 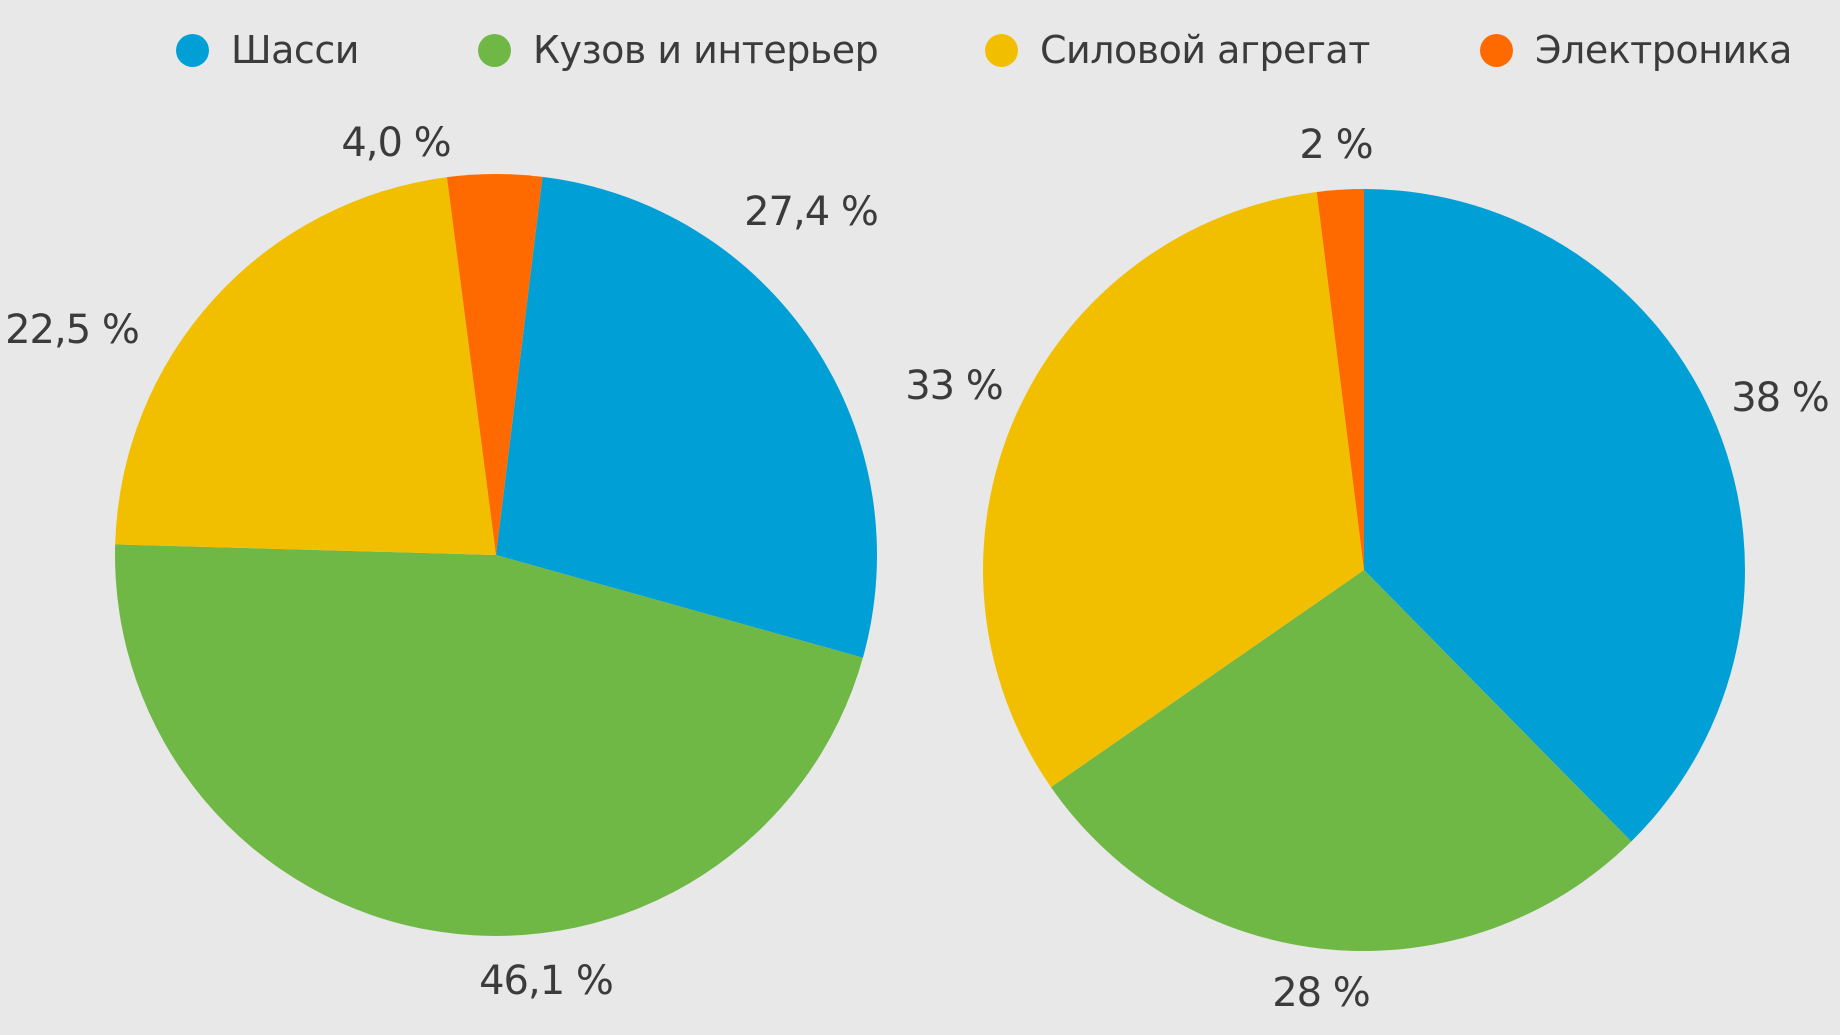 I want to click on legend-item-body-interior: Кузов и интерьер, so click(x=678, y=50).